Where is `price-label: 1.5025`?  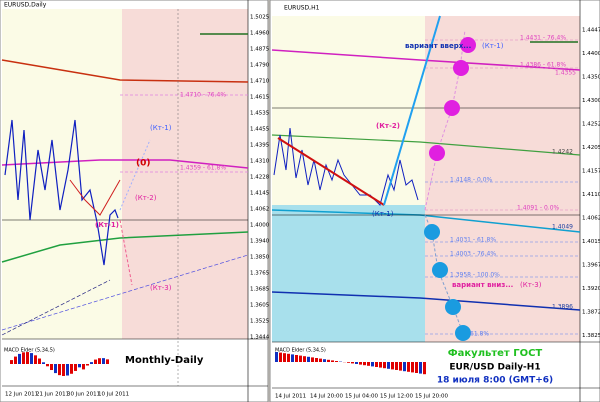
price-label: 1.5025 is located at coordinates (260, 18).